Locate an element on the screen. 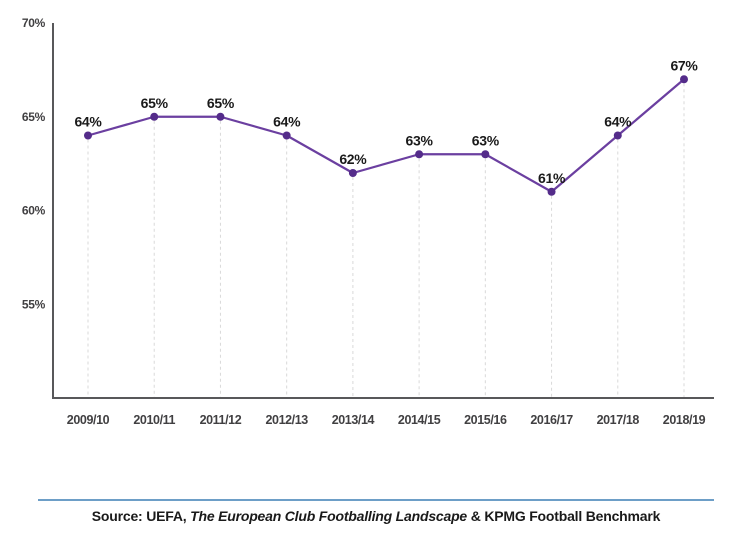  x-axis-label: 2013/14 is located at coordinates (353, 420).